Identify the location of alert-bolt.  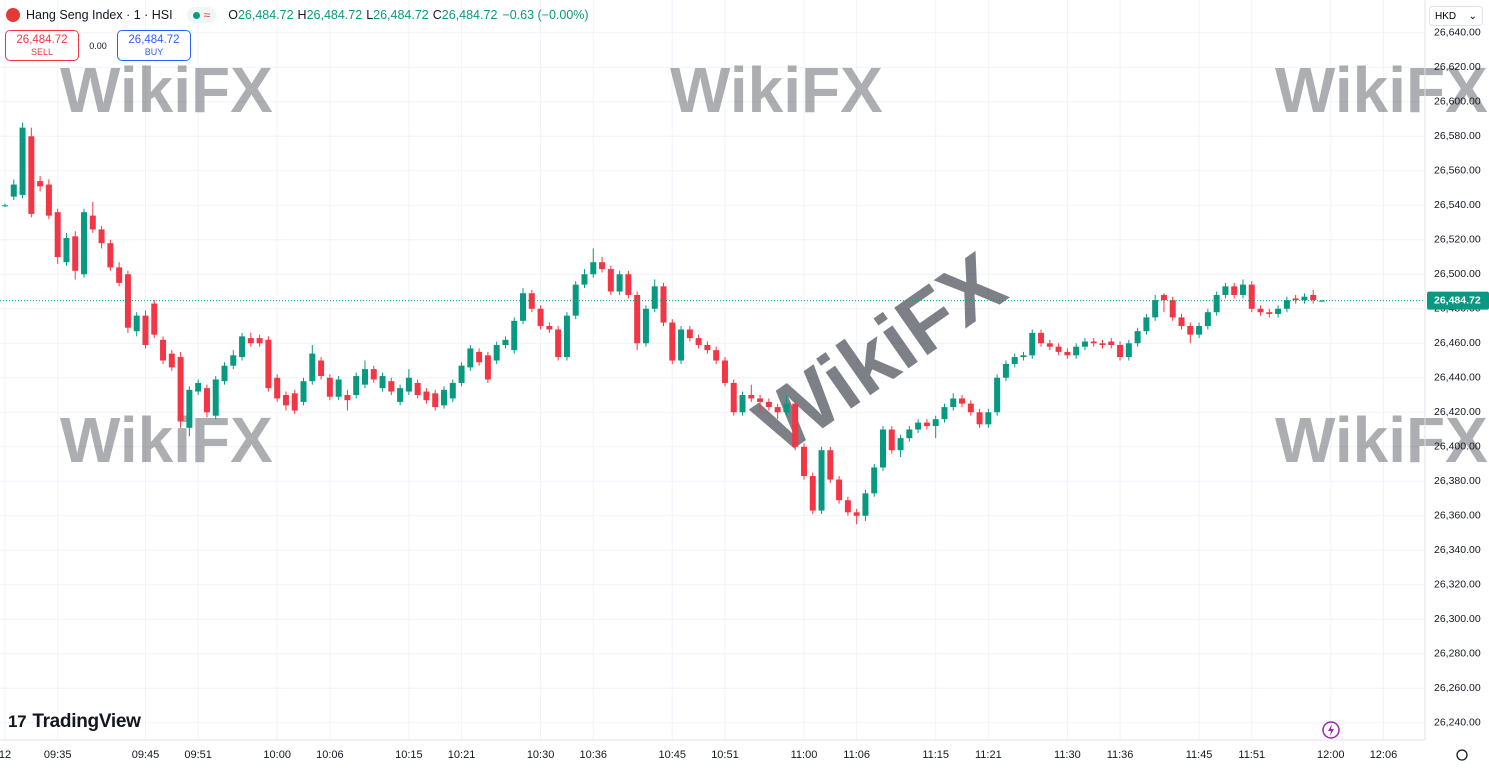
(1331, 730).